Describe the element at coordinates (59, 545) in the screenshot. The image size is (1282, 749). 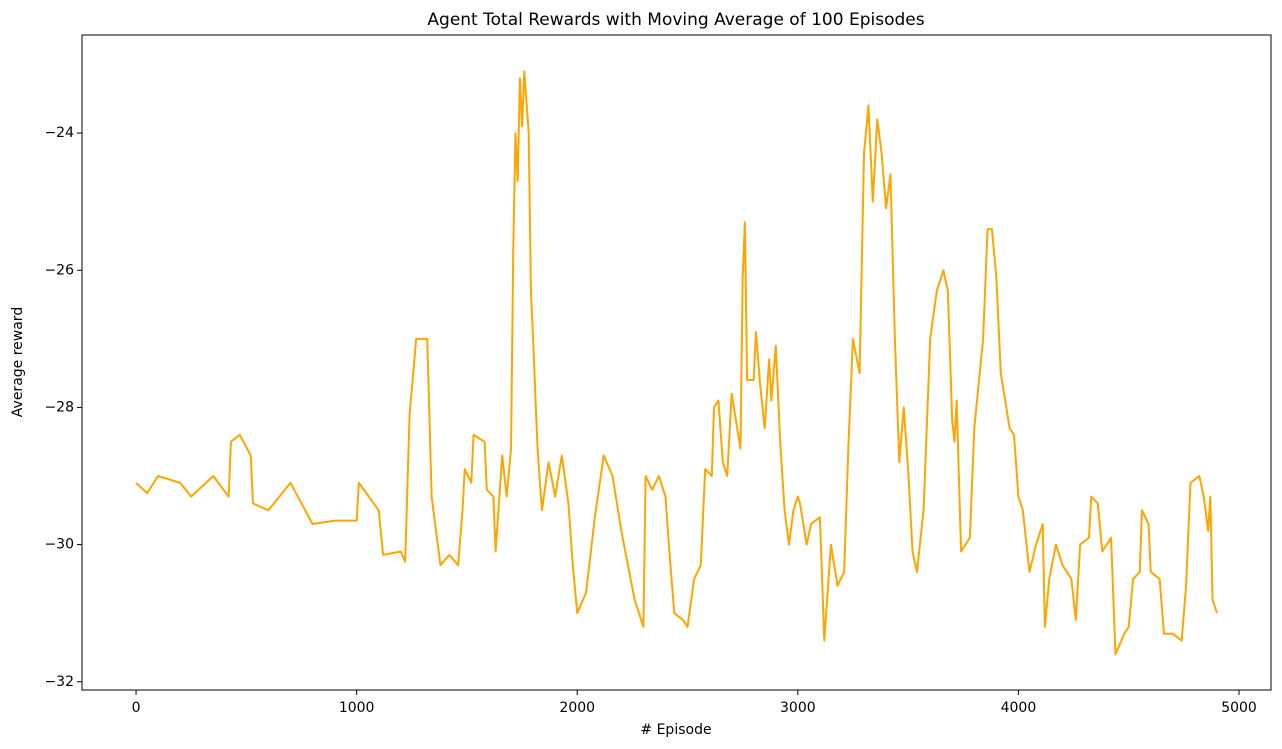
I see `y-tick-label: −30` at that location.